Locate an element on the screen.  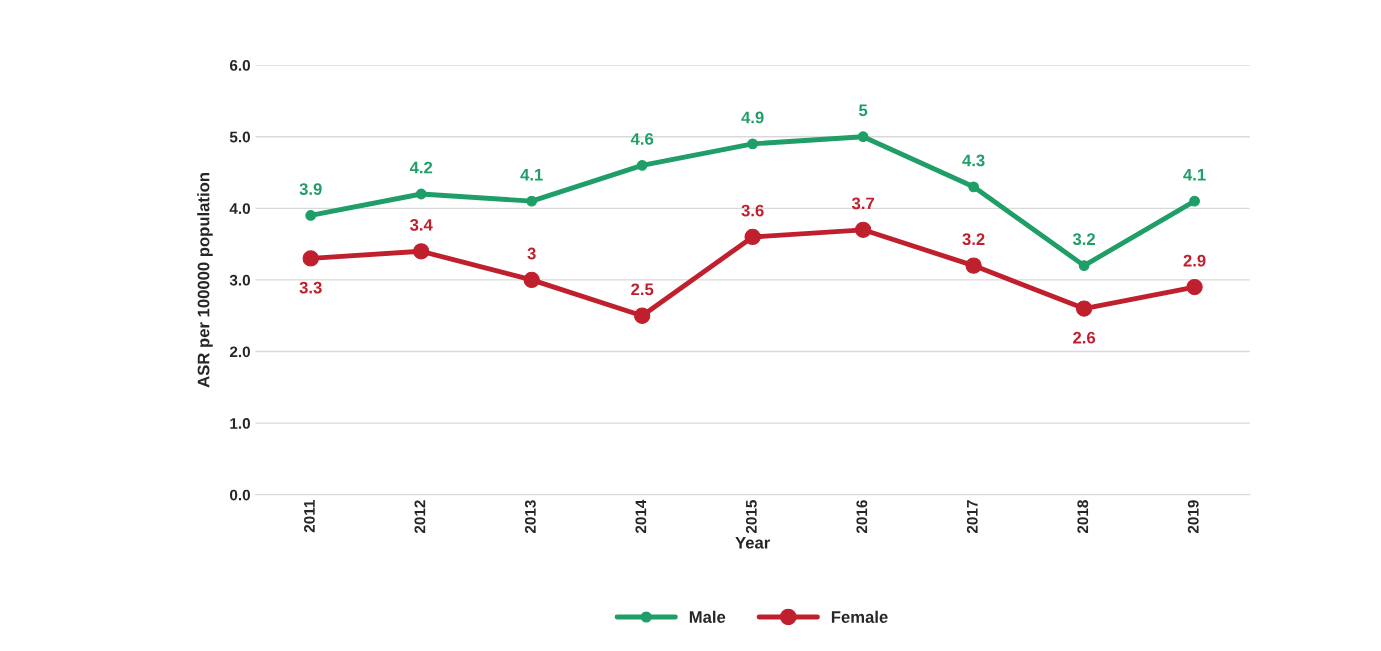
data-label: 2.9 is located at coordinates (1194, 260).